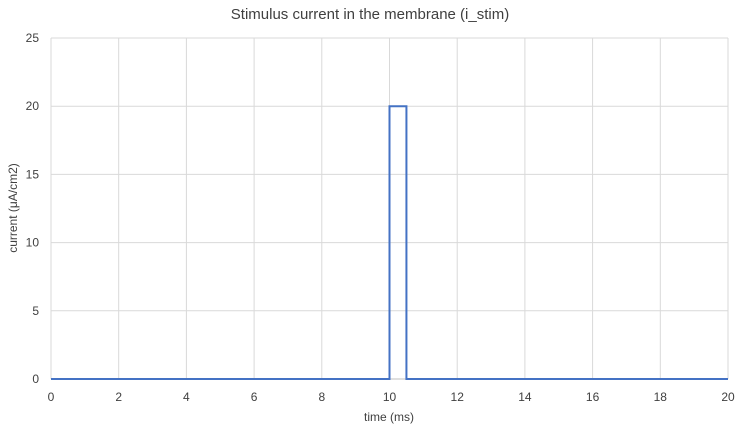  Describe the element at coordinates (13, 208) in the screenshot. I see `y-axis-title: current (μA/cm2)` at that location.